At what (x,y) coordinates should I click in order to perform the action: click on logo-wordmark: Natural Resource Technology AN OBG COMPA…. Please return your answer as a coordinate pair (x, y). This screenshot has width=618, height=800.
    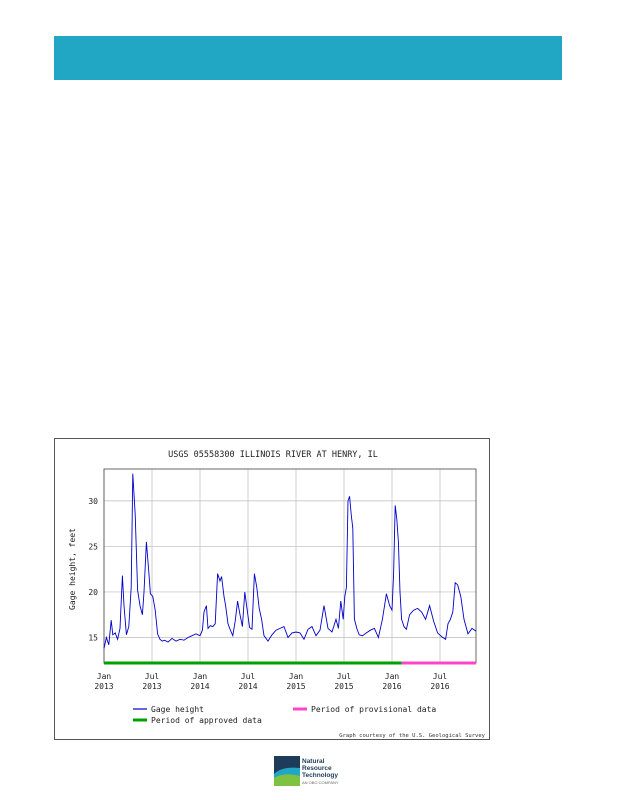
    Looking at the image, I should click on (320, 772).